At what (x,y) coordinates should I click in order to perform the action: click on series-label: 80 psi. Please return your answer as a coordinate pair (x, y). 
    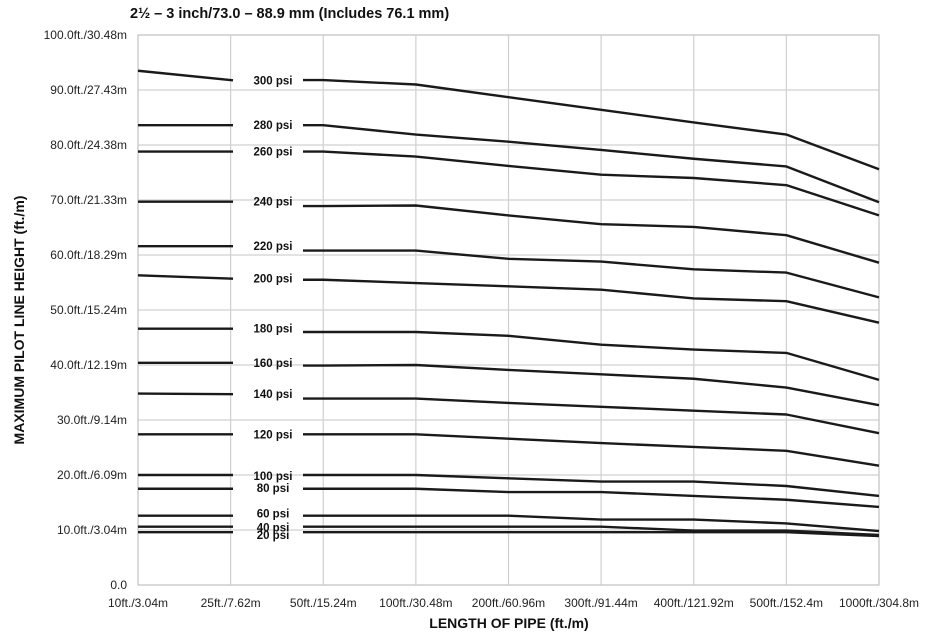
    Looking at the image, I should click on (273, 489).